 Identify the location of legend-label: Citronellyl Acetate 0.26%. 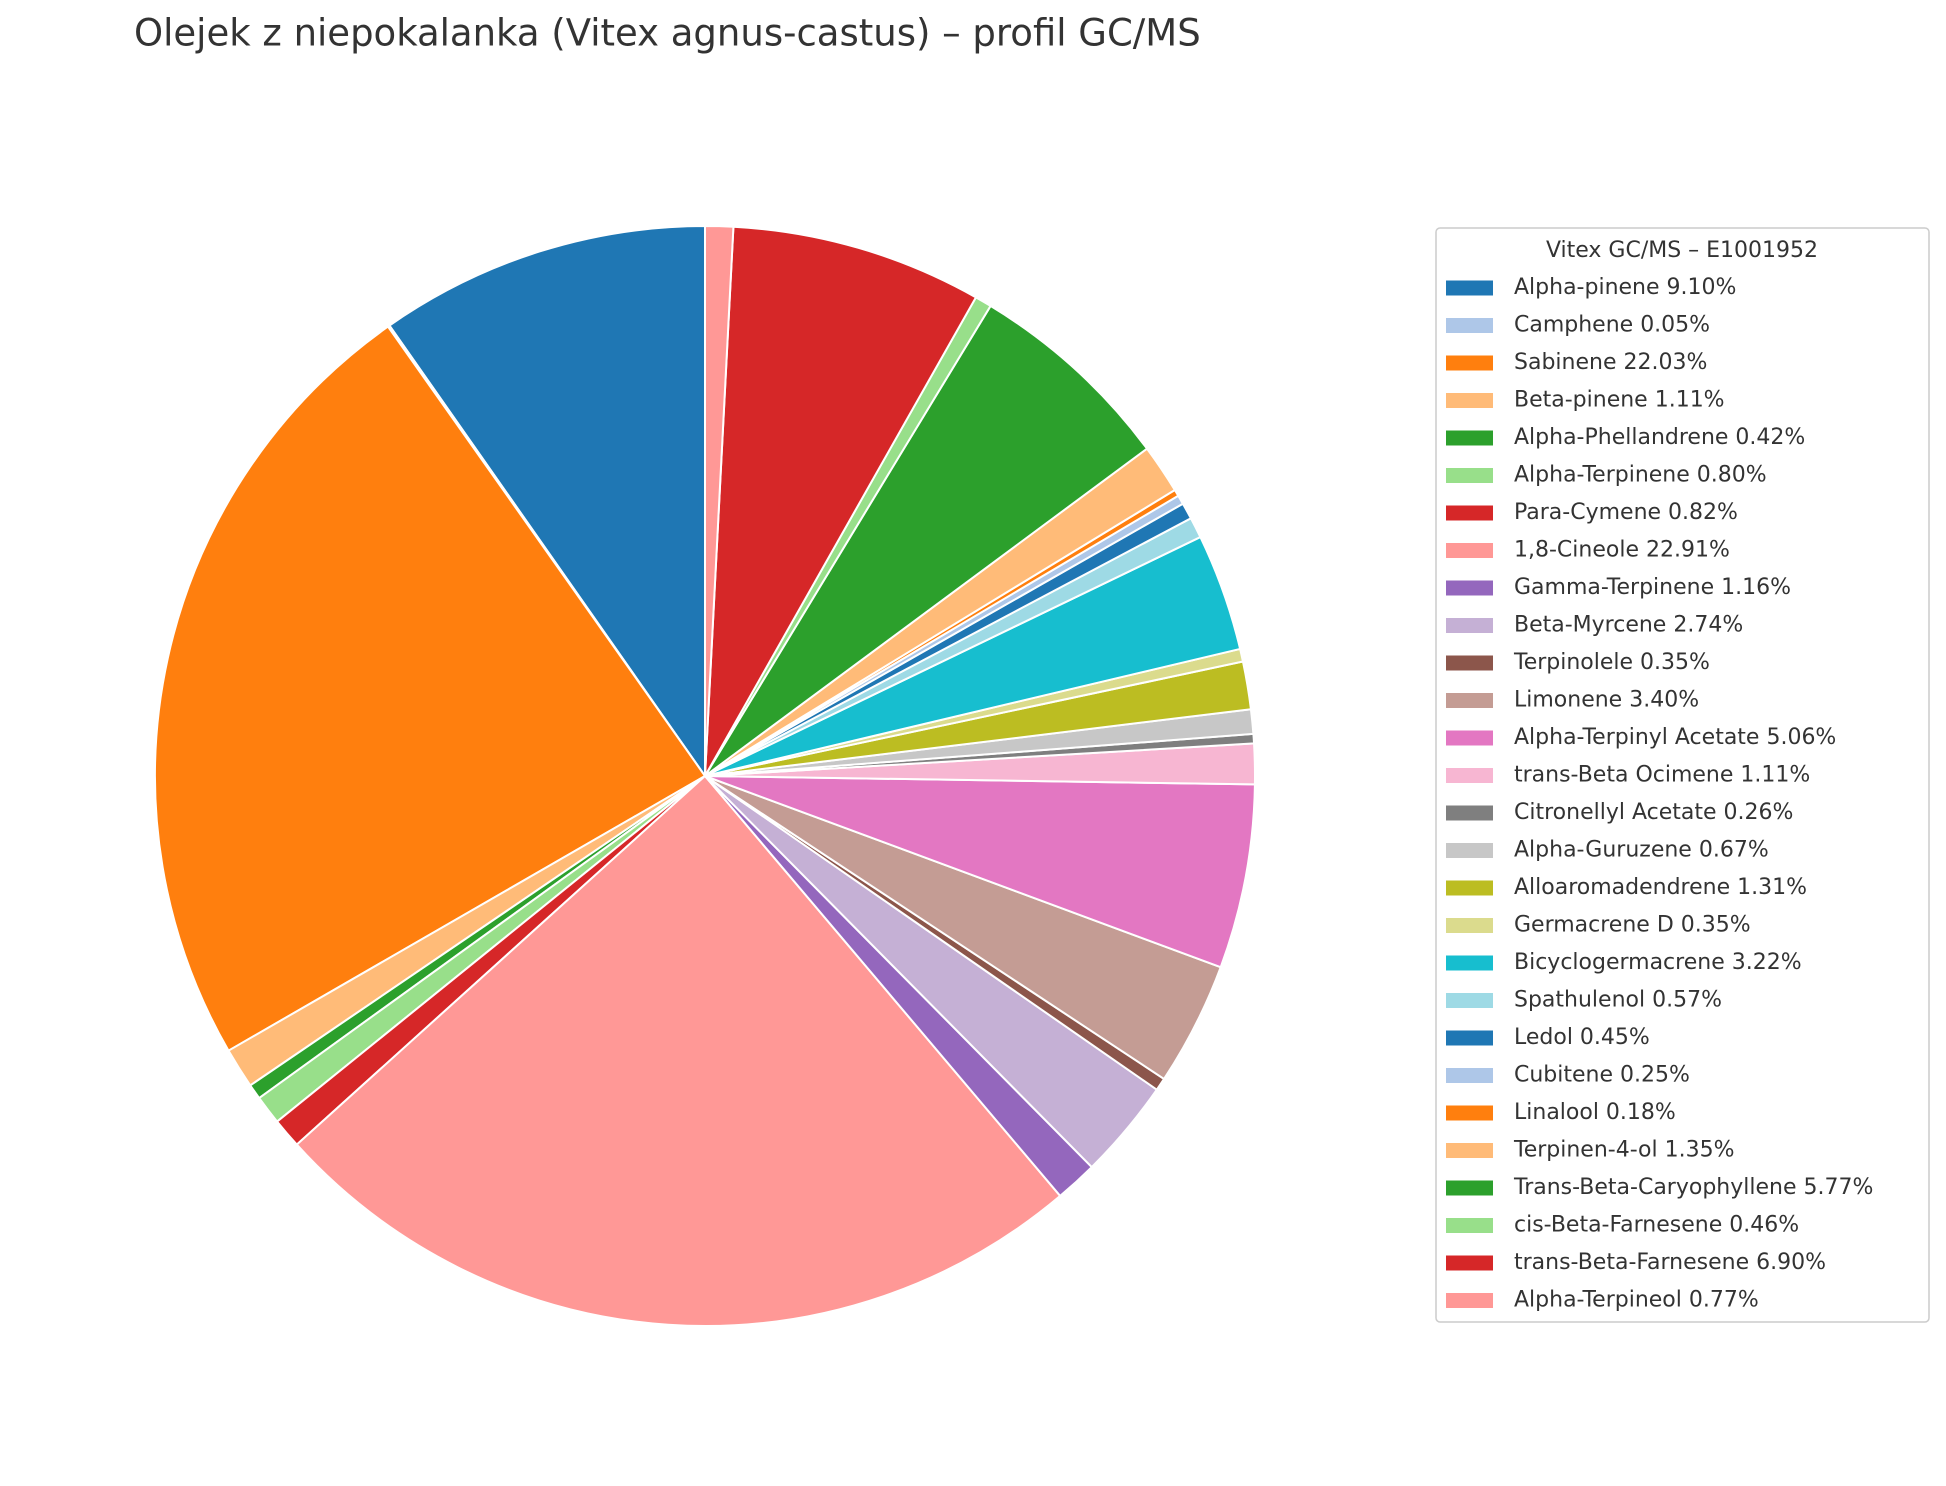
(1653, 812).